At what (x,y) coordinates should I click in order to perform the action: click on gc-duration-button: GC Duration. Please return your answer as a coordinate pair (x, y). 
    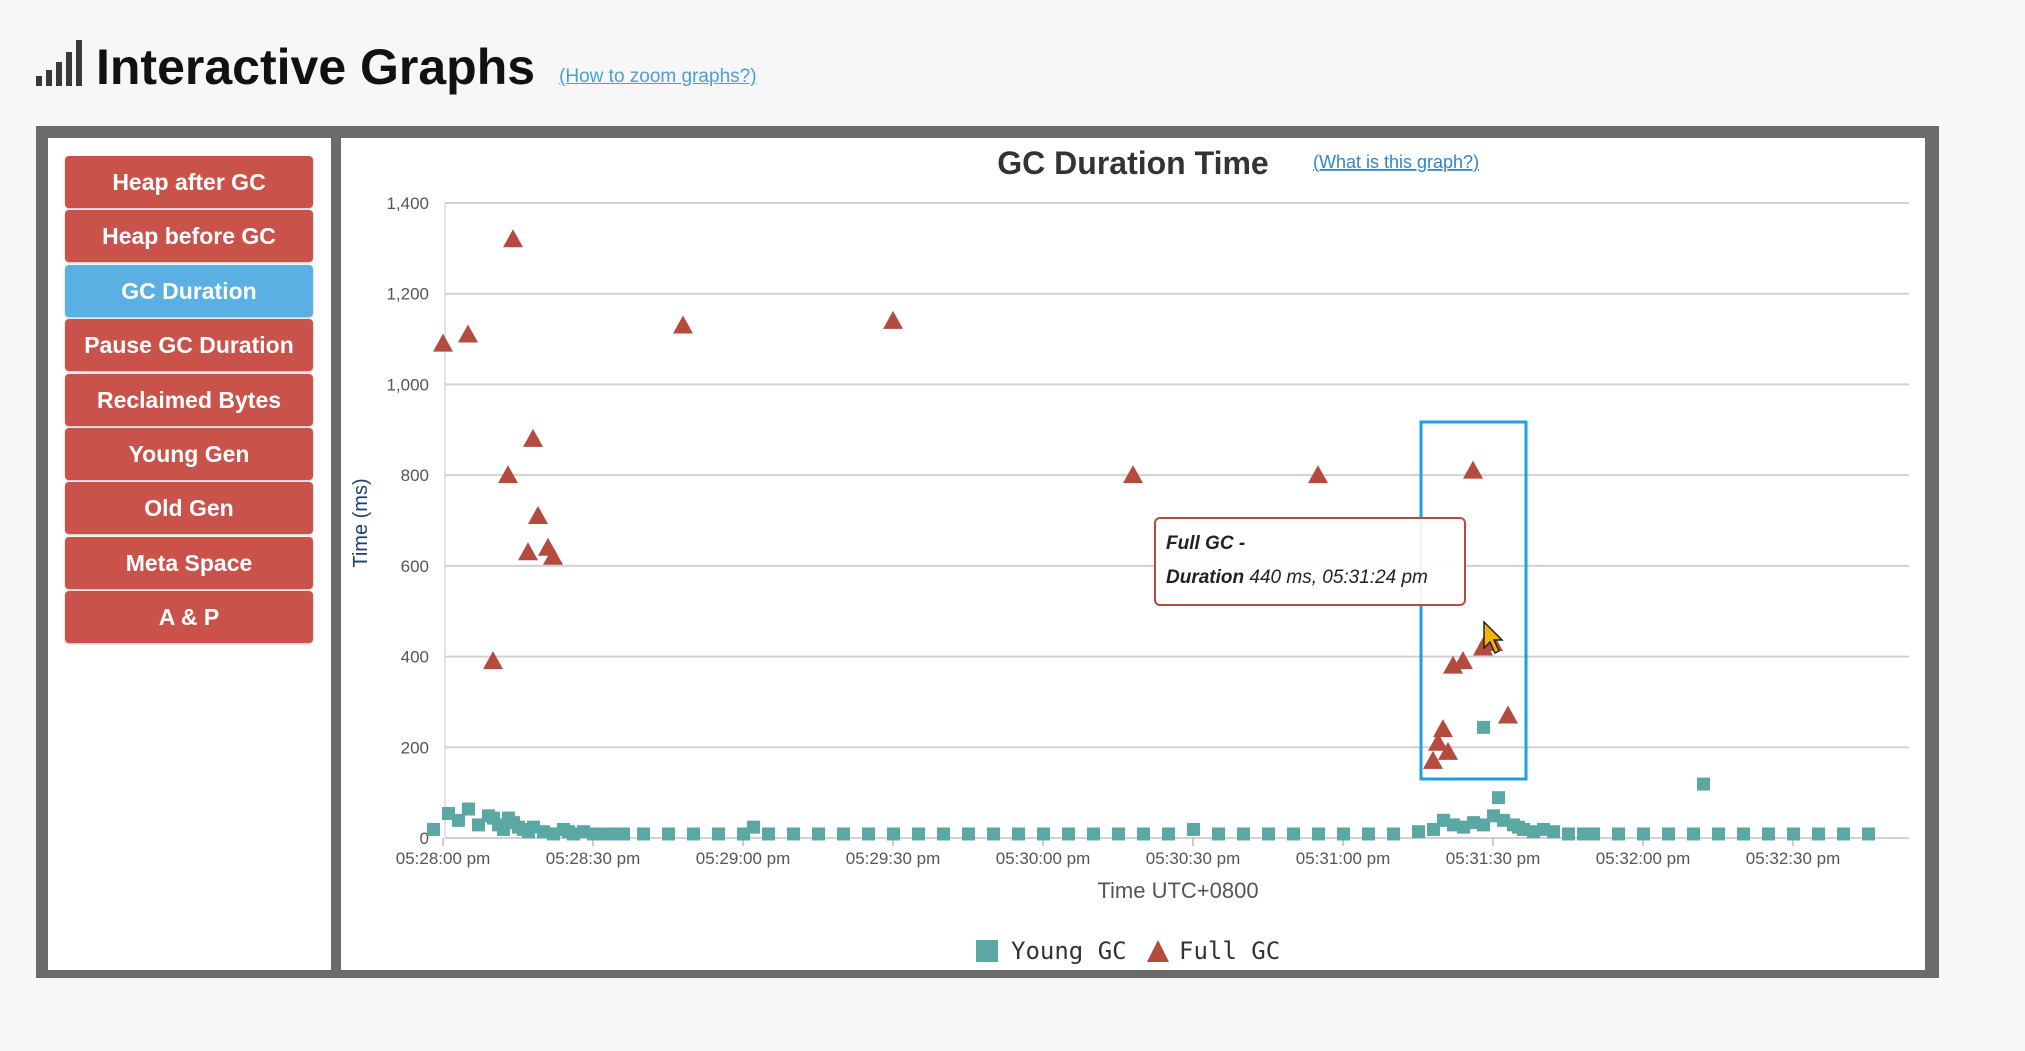
    Looking at the image, I should click on (189, 291).